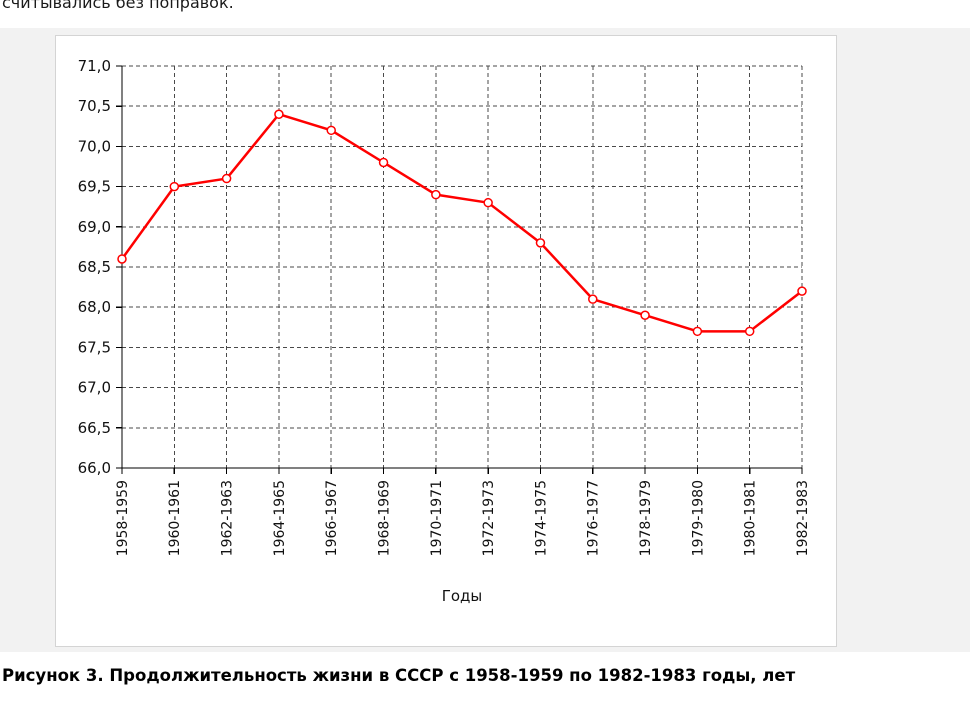 The width and height of the screenshot is (970, 710). I want to click on svg-text: 68,5, so click(94, 267).